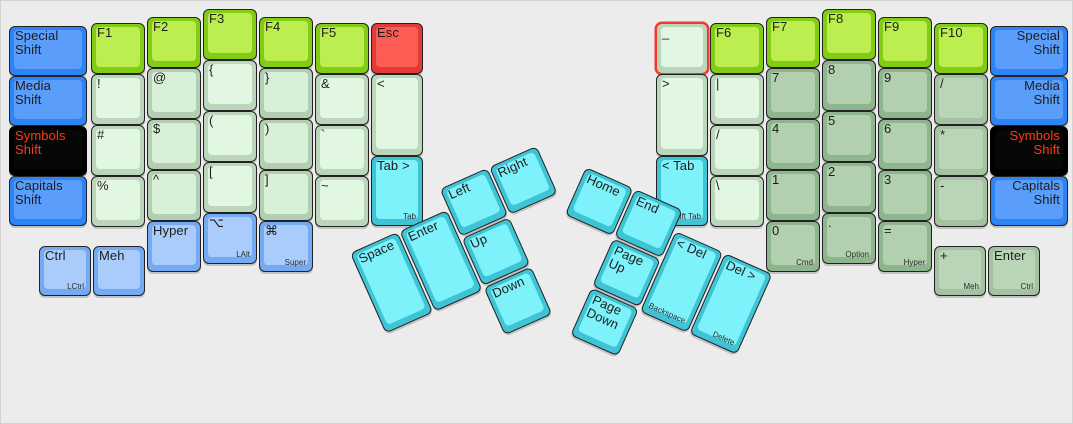  Describe the element at coordinates (776, 77) in the screenshot. I see `key-primary-label: 7` at that location.